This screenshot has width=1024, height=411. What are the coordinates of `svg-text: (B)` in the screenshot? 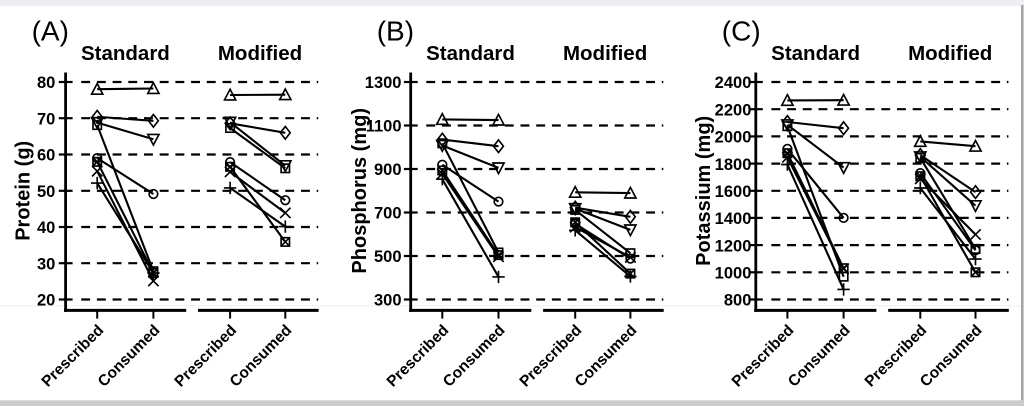 It's located at (395, 31).